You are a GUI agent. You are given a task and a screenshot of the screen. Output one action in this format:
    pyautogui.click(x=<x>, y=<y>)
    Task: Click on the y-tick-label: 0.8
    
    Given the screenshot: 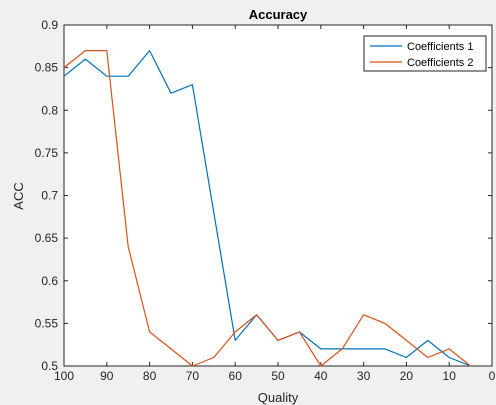 What is the action you would take?
    pyautogui.click(x=49, y=110)
    